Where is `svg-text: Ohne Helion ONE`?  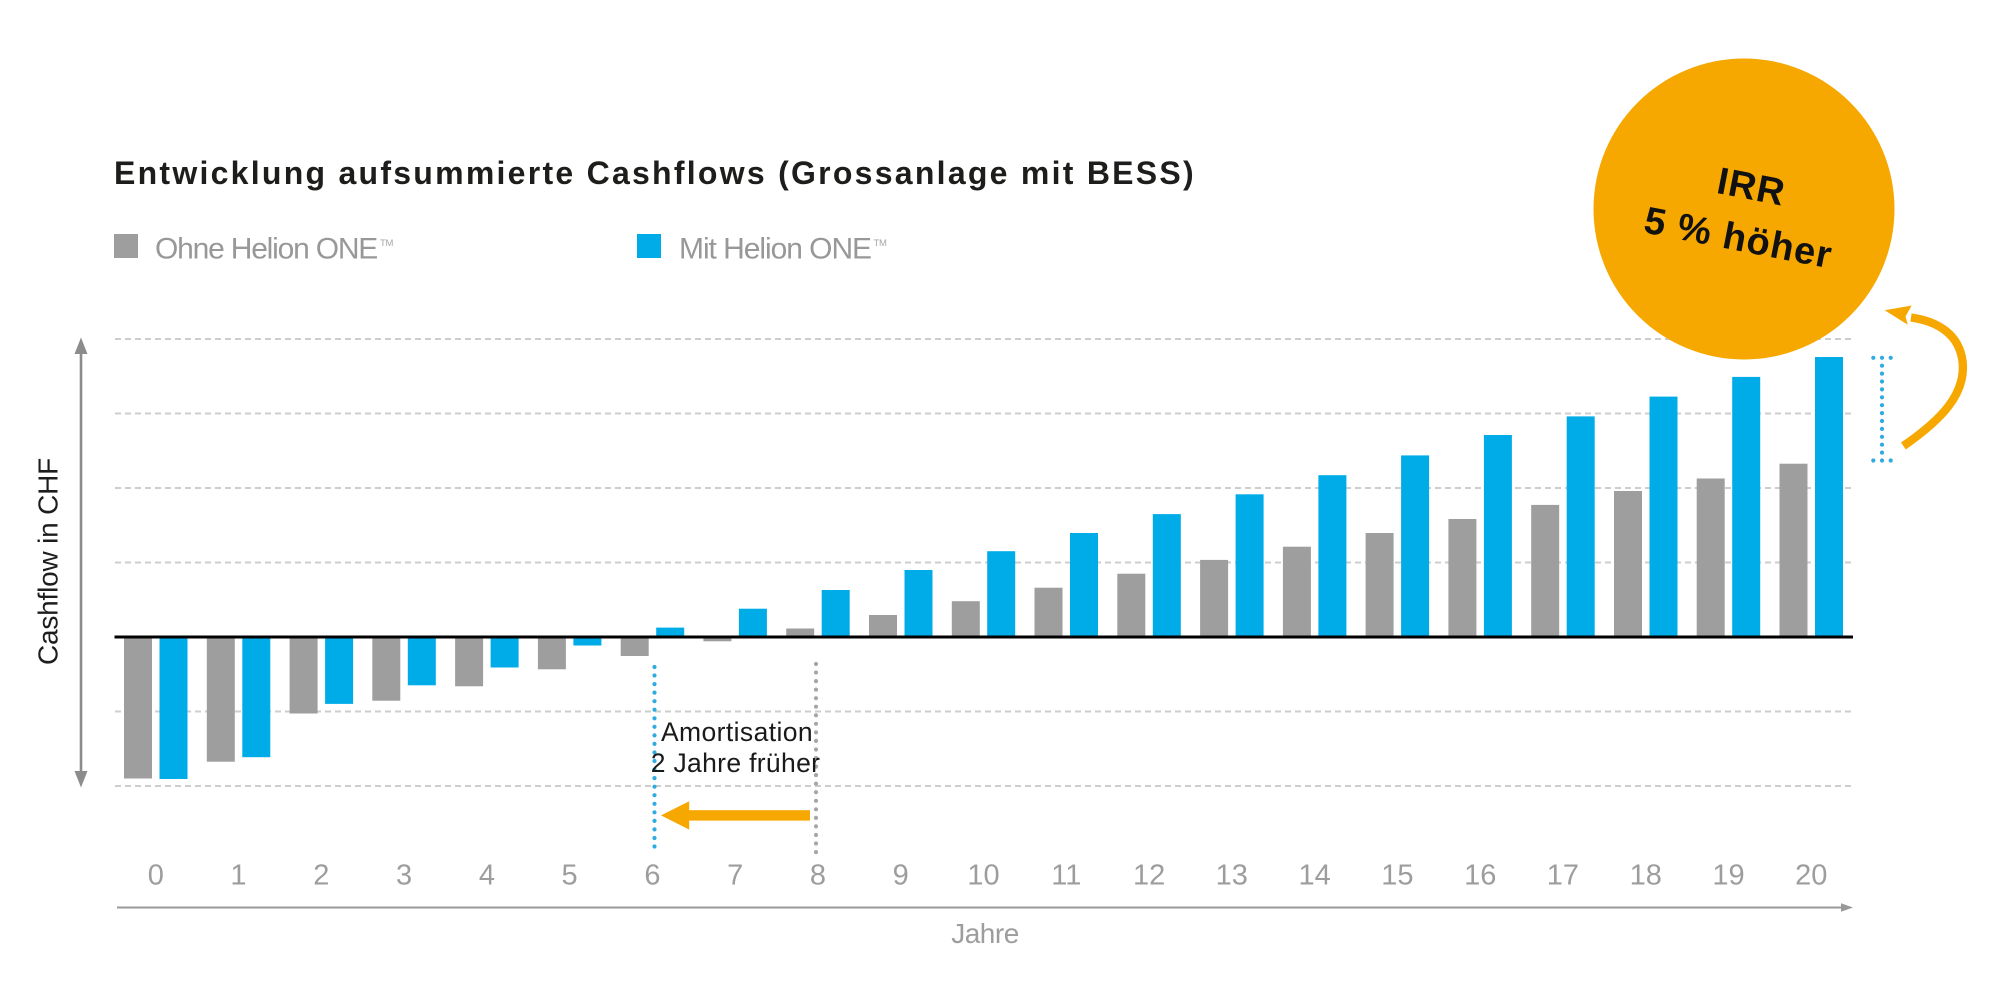 svg-text: Ohne Helion ONE is located at coordinates (266, 249).